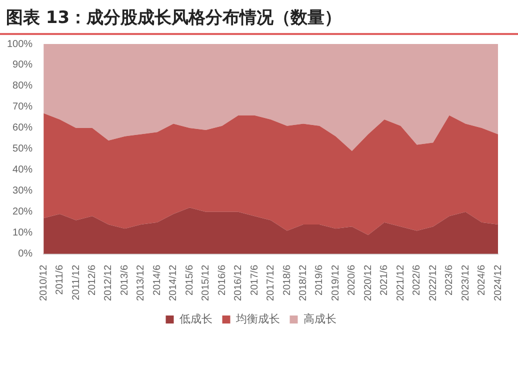 Image resolution: width=518 pixels, height=365 pixels. Describe the element at coordinates (22, 149) in the screenshot. I see `y-tick-label: 50%` at that location.